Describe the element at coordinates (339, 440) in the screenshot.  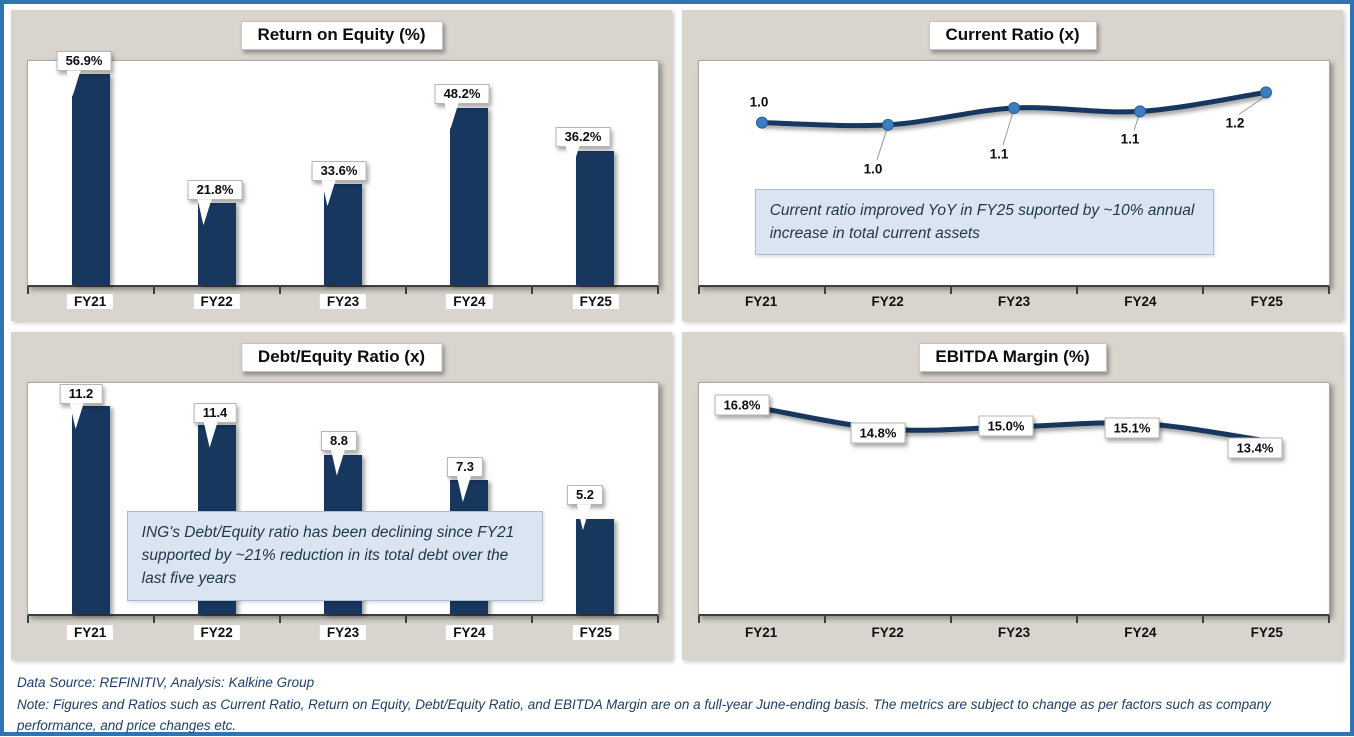
I see `value-label-FY23: 8.8` at that location.